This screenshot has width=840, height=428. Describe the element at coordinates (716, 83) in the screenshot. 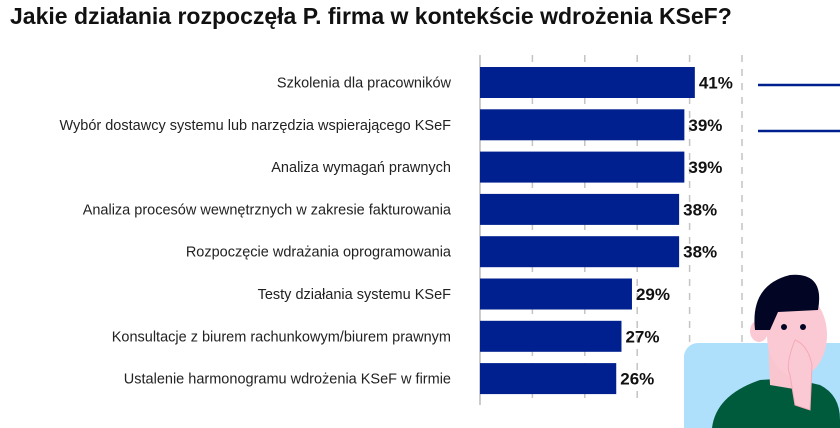

I see `data-label: 41%` at that location.